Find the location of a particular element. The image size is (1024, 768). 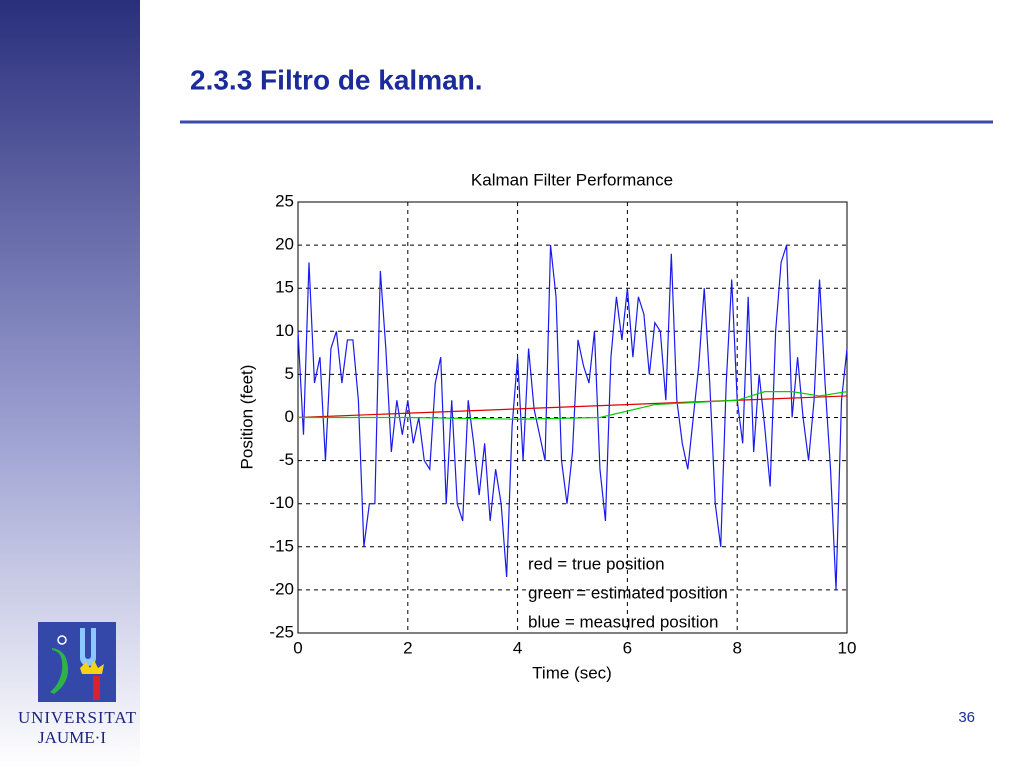

chart-title: Kalman Filter Performance is located at coordinates (572, 179).